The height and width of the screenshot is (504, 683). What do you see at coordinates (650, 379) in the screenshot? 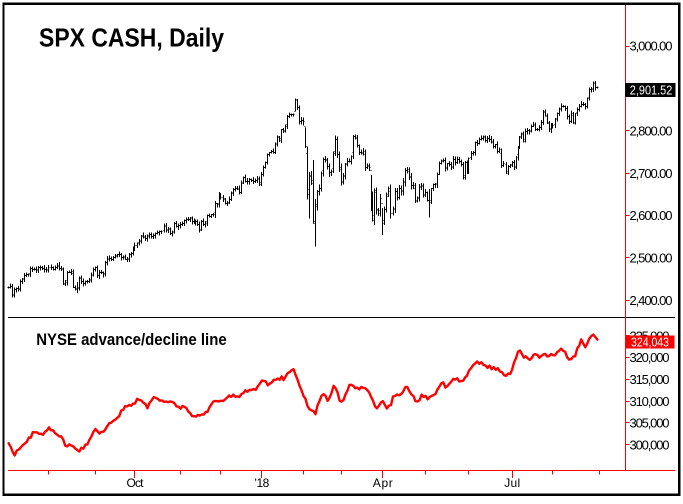
I see `svg-text: 315,000` at bounding box center [650, 379].